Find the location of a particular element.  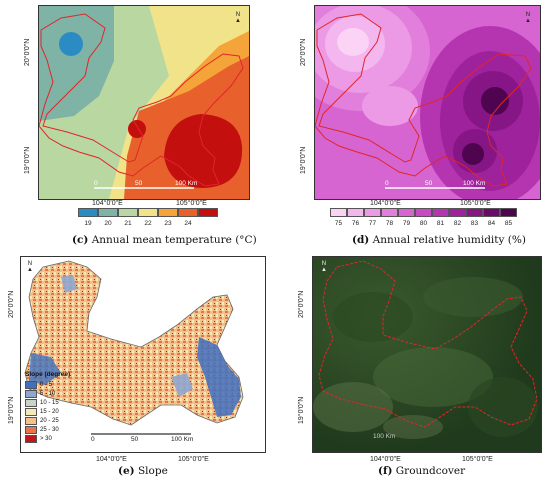

slope-legend-item: 25 - 30 is located at coordinates (47, 429).